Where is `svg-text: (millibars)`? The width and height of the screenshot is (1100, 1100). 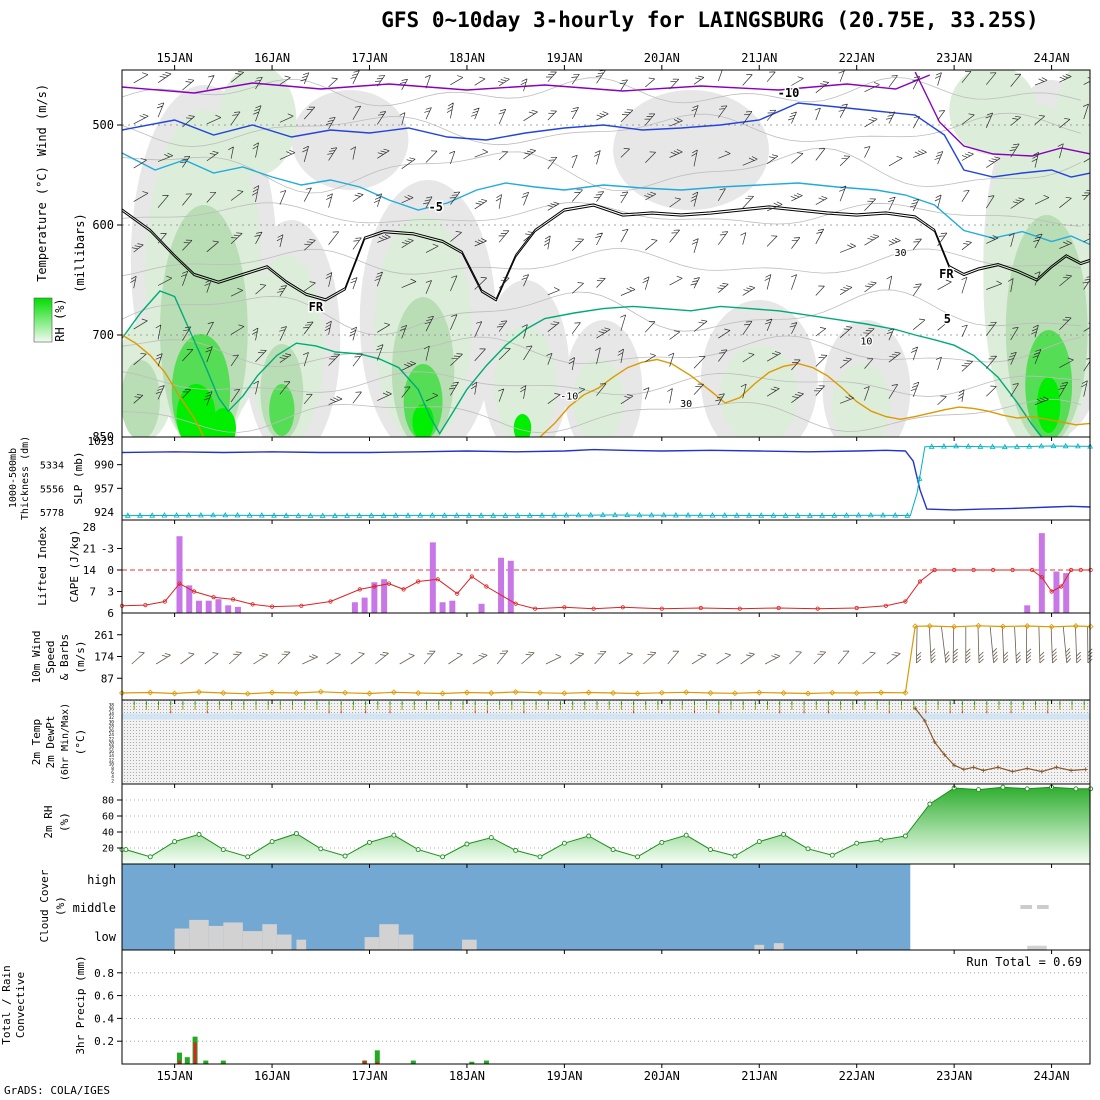
svg-text: (millibars) is located at coordinates (80, 252).